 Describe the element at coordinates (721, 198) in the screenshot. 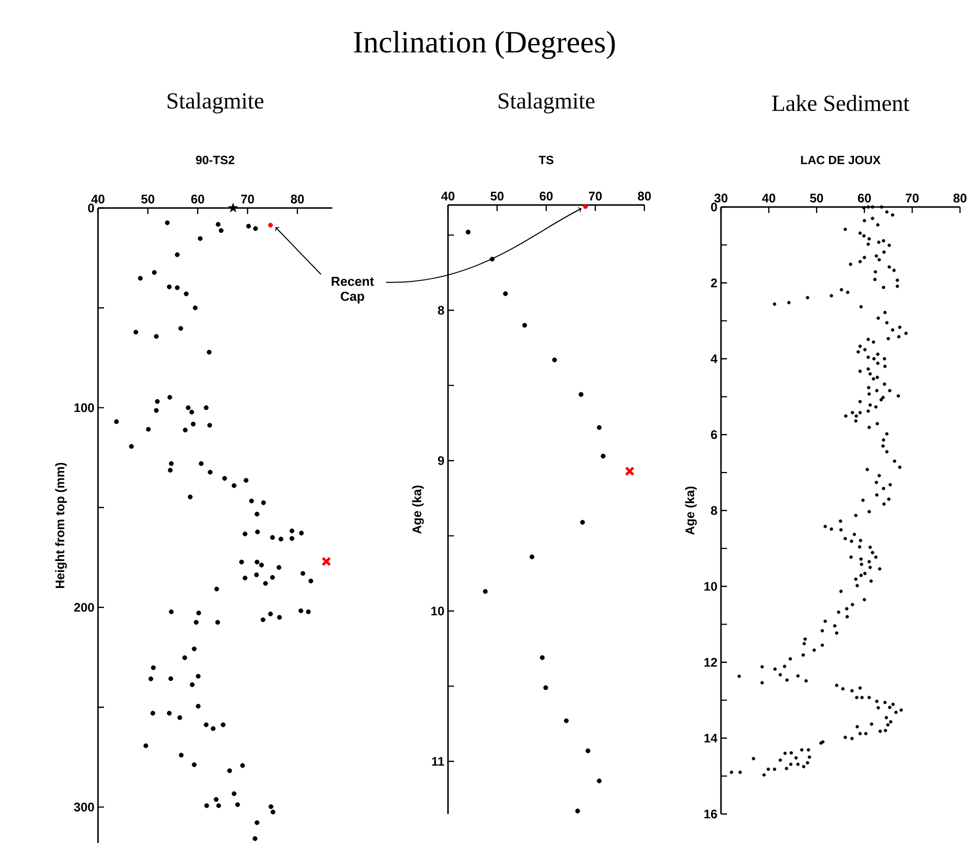

I see `x-tick-label: 30` at that location.